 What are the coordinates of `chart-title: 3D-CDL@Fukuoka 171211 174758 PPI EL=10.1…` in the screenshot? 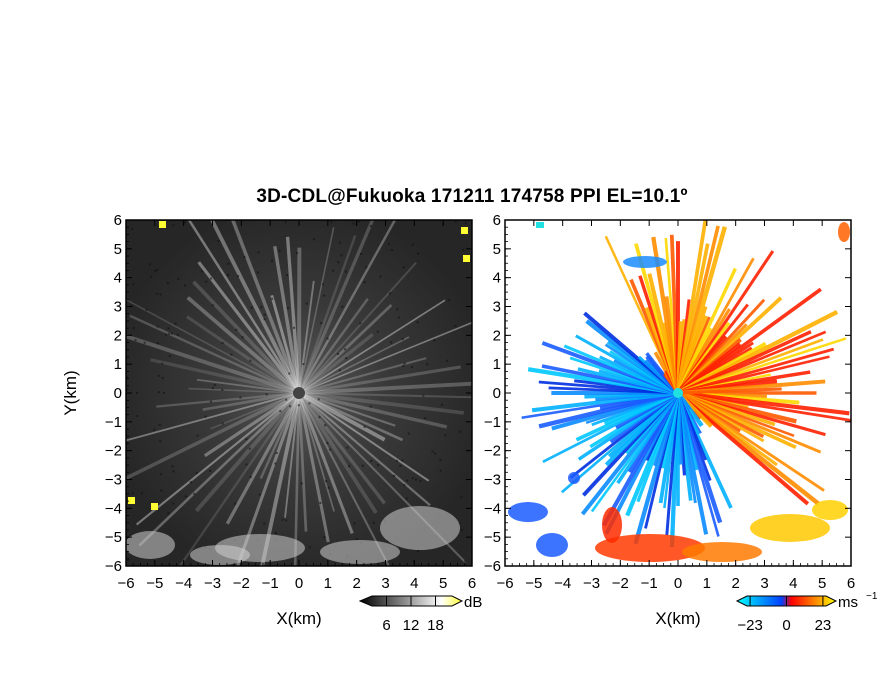 It's located at (472, 196).